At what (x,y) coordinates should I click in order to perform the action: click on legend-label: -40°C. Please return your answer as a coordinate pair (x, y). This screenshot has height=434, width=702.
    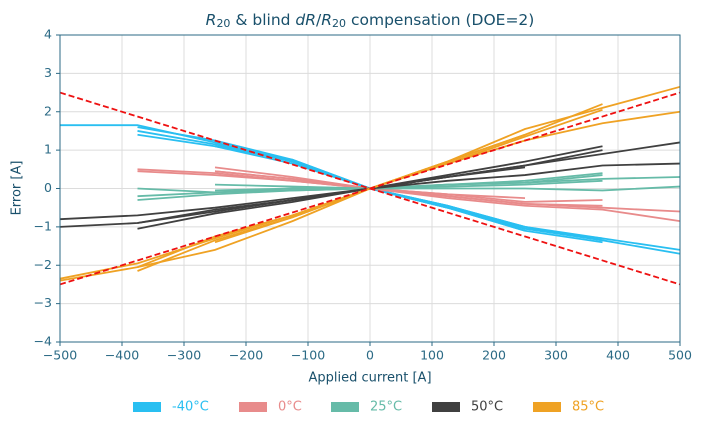
    Looking at the image, I should click on (190, 407).